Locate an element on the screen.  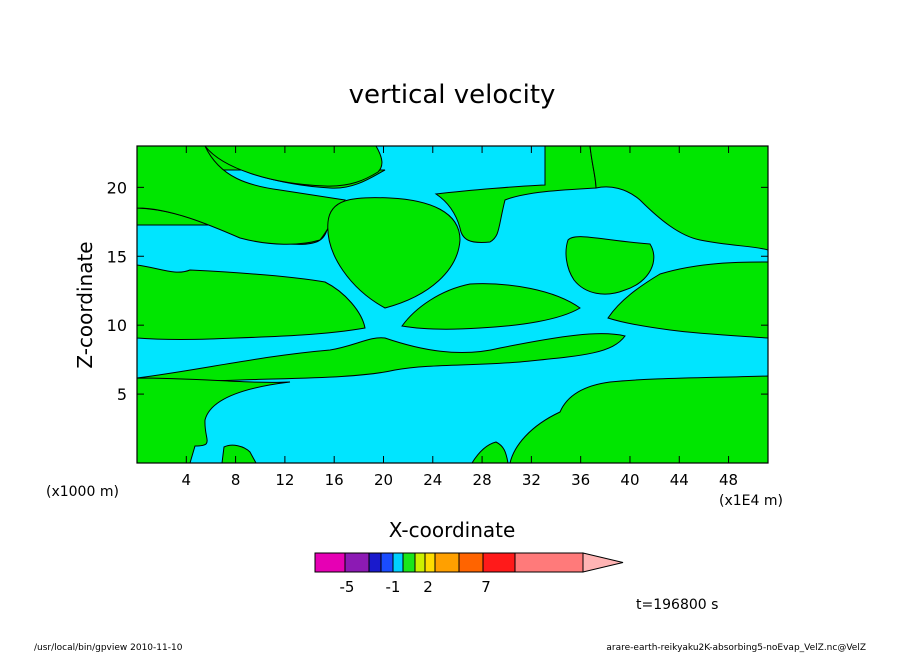
y-tick-label: 20 is located at coordinates (117, 187).